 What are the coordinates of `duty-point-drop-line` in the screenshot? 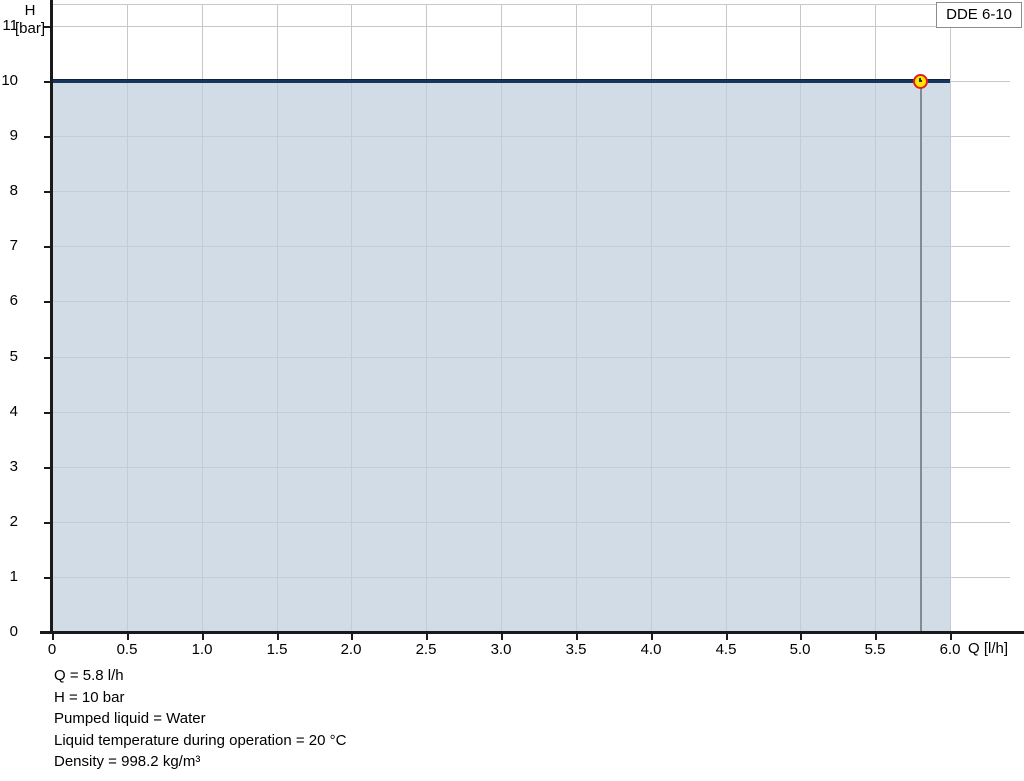 It's located at (921, 356).